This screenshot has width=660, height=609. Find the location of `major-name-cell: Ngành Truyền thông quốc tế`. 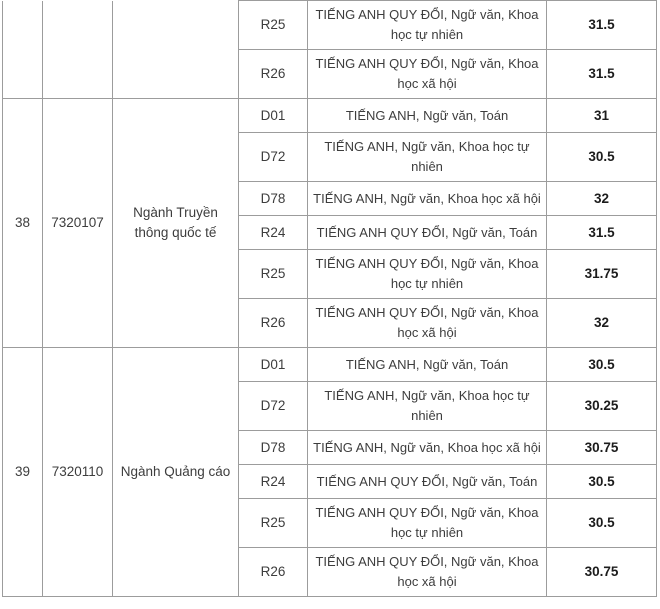

major-name-cell: Ngành Truyền thông quốc tế is located at coordinates (175, 223).